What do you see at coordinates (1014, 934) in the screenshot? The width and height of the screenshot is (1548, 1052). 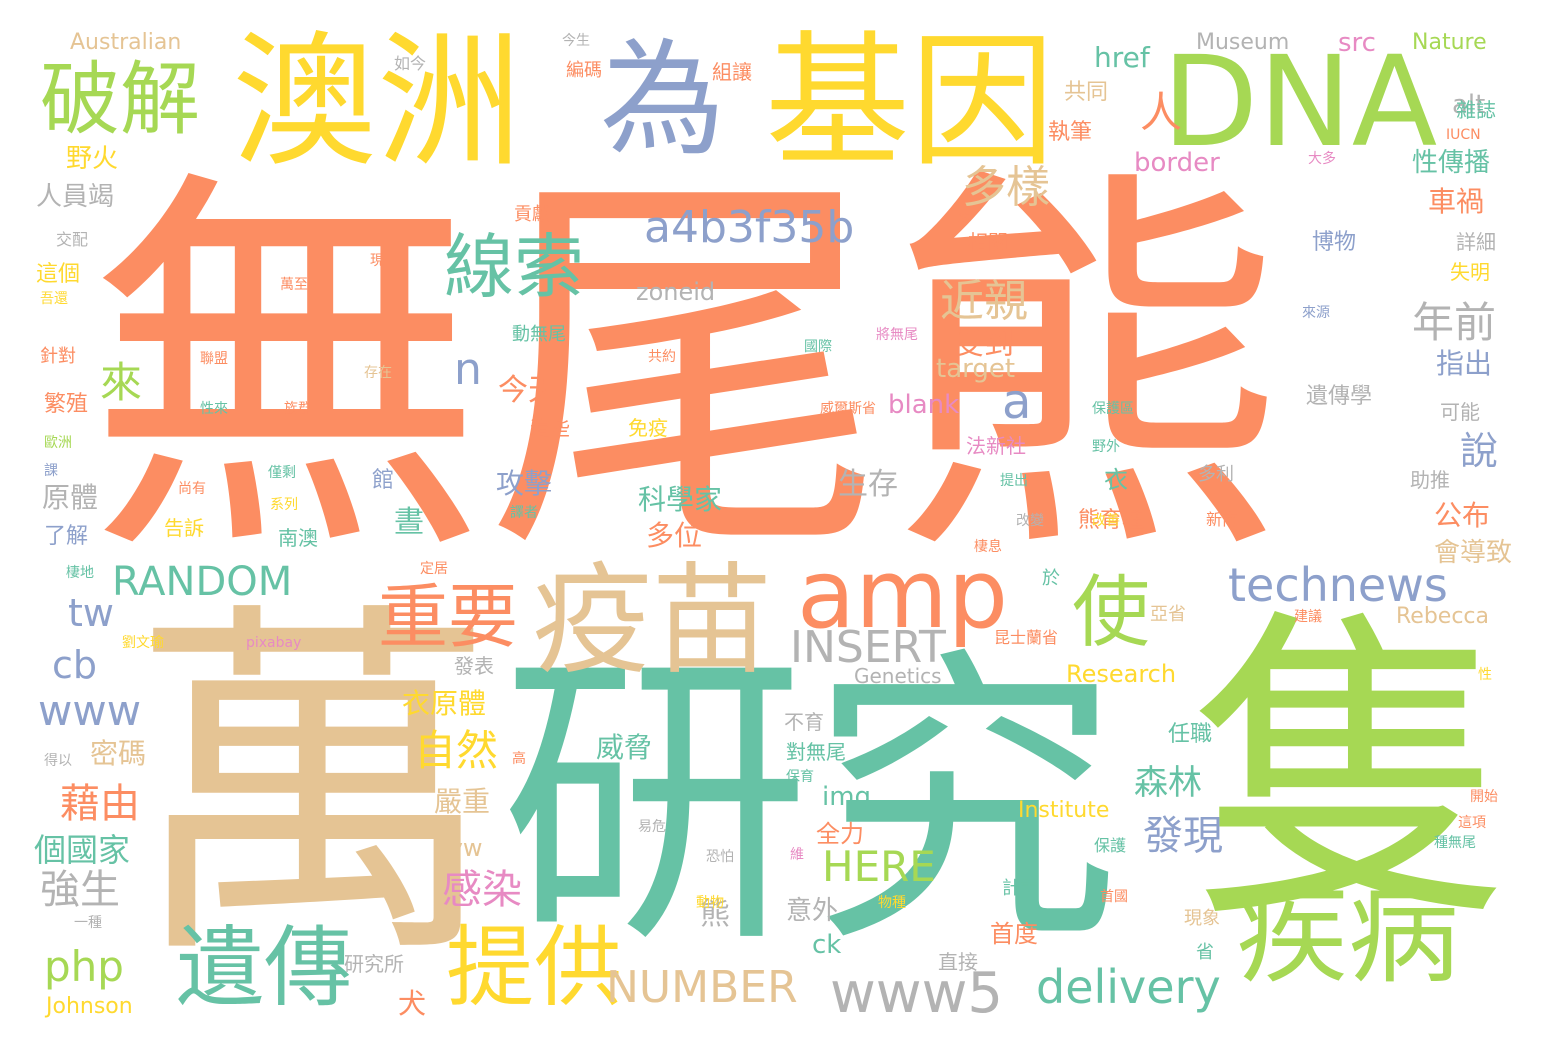 I see `word: 首度` at bounding box center [1014, 934].